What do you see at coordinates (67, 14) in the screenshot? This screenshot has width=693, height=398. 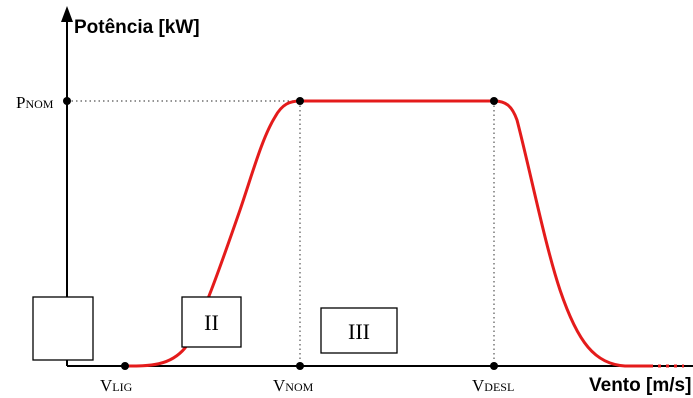 I see `y-axis-arrowhead` at bounding box center [67, 14].